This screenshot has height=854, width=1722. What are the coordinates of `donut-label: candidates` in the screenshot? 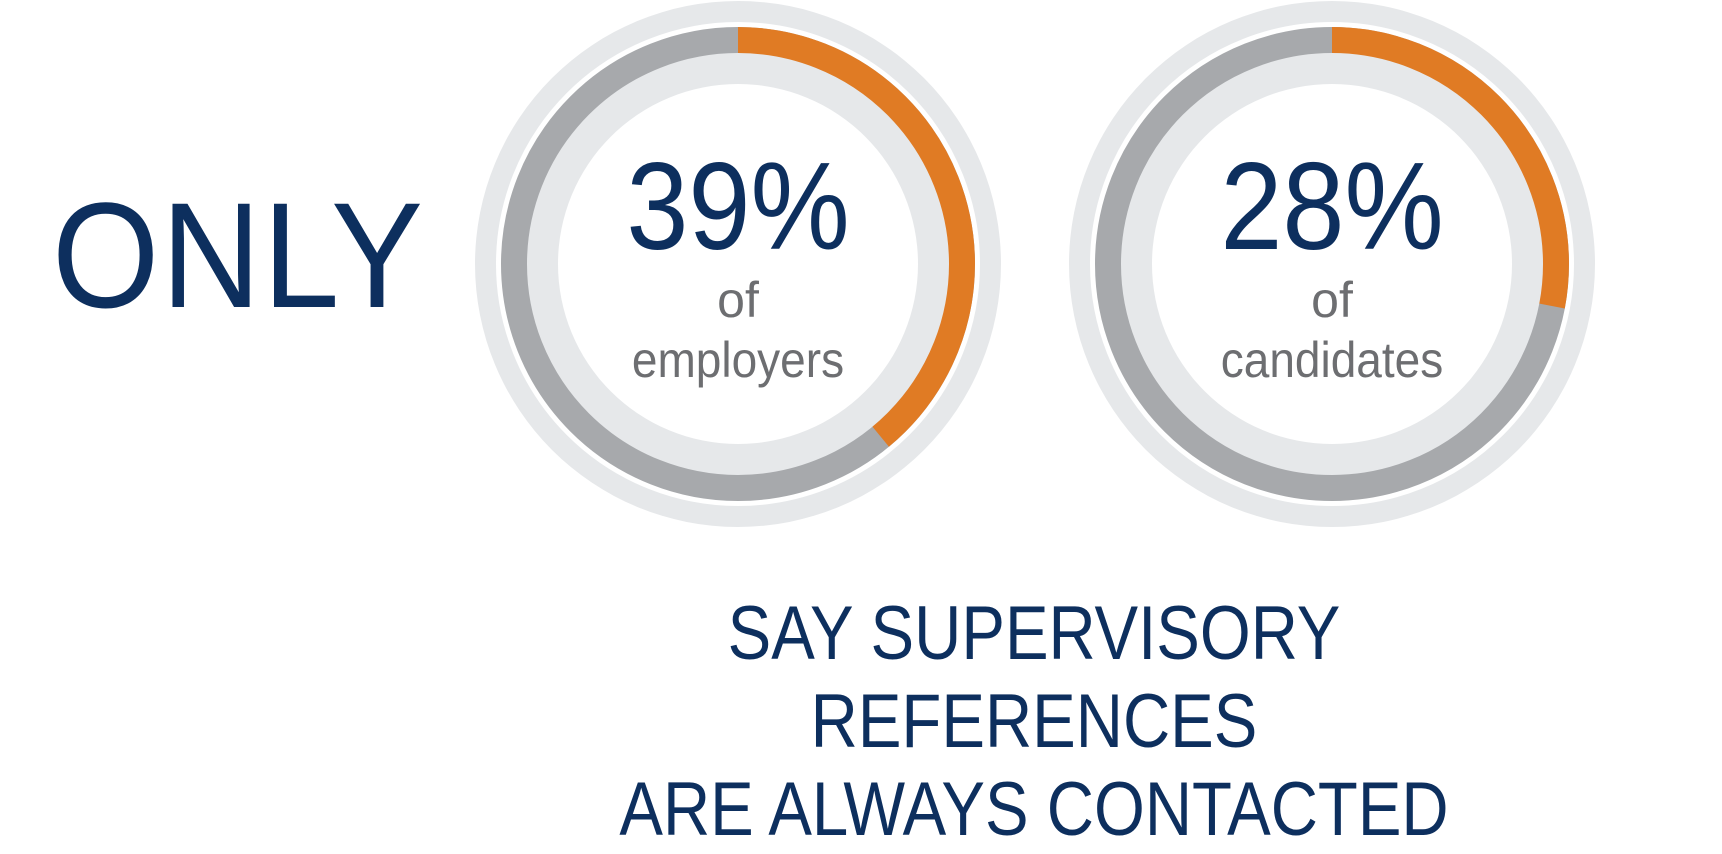 It's located at (1332, 360).